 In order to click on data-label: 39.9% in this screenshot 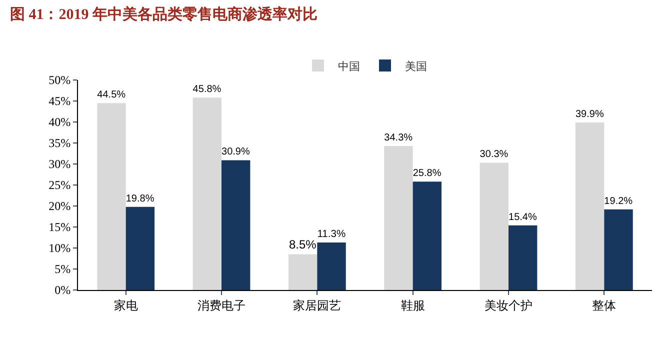, I will do `click(589, 114)`.